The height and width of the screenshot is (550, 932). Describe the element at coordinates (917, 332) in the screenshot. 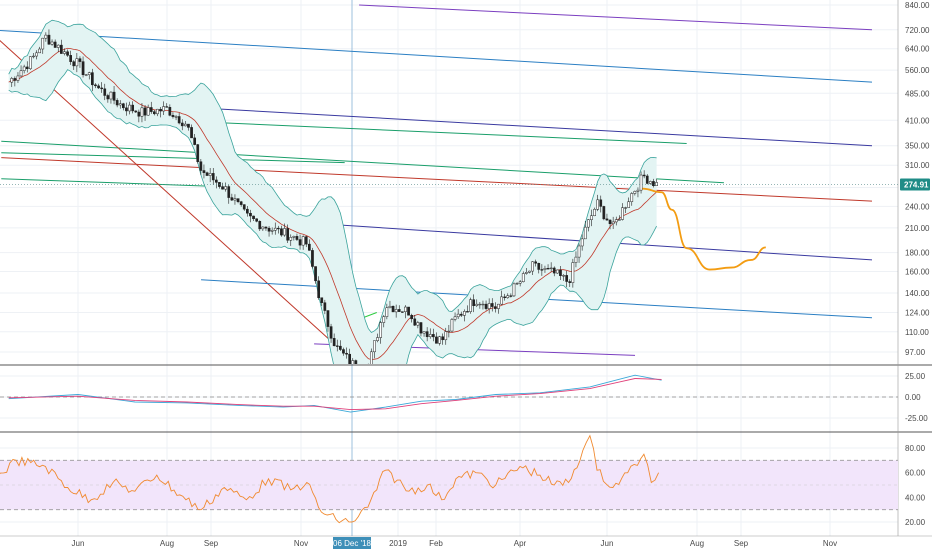

I see `price-tick-label: 110.00` at that location.